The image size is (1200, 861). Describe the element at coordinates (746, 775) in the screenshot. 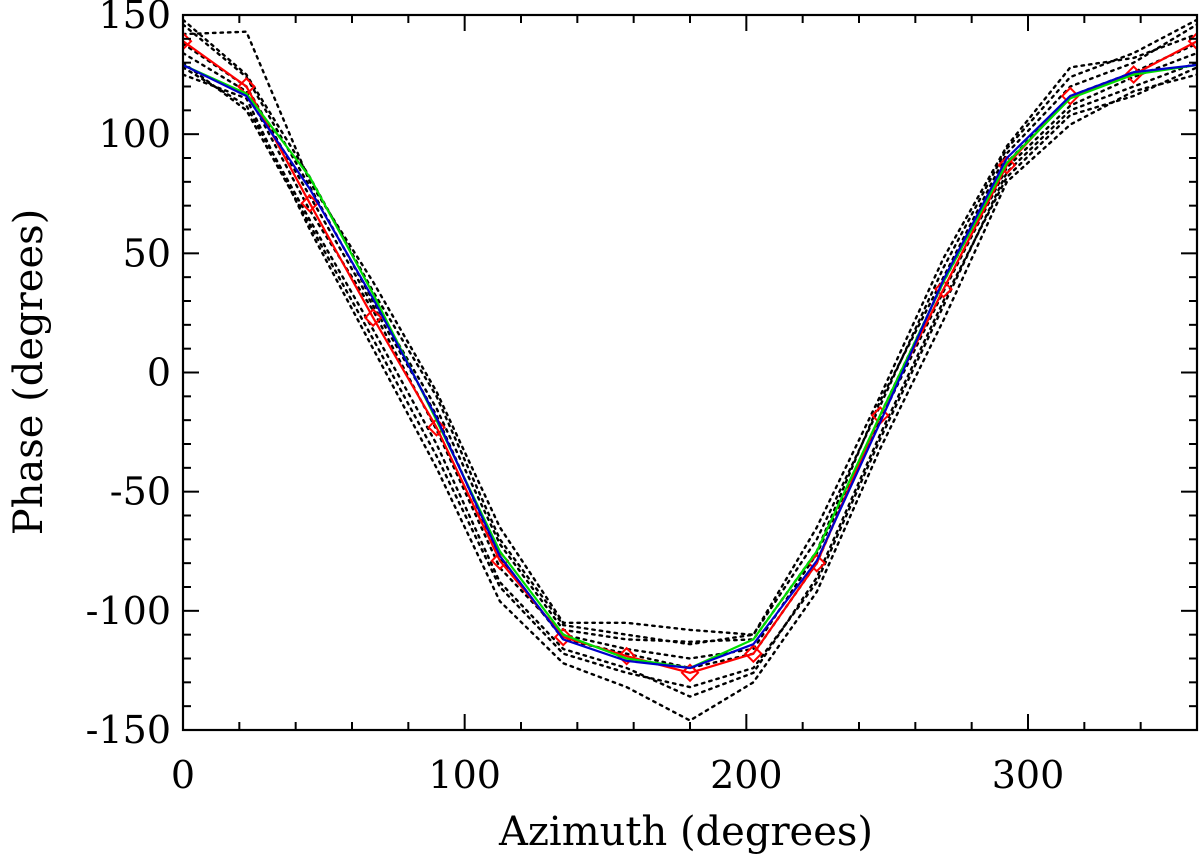

I see `x-tick-label: 200` at that location.